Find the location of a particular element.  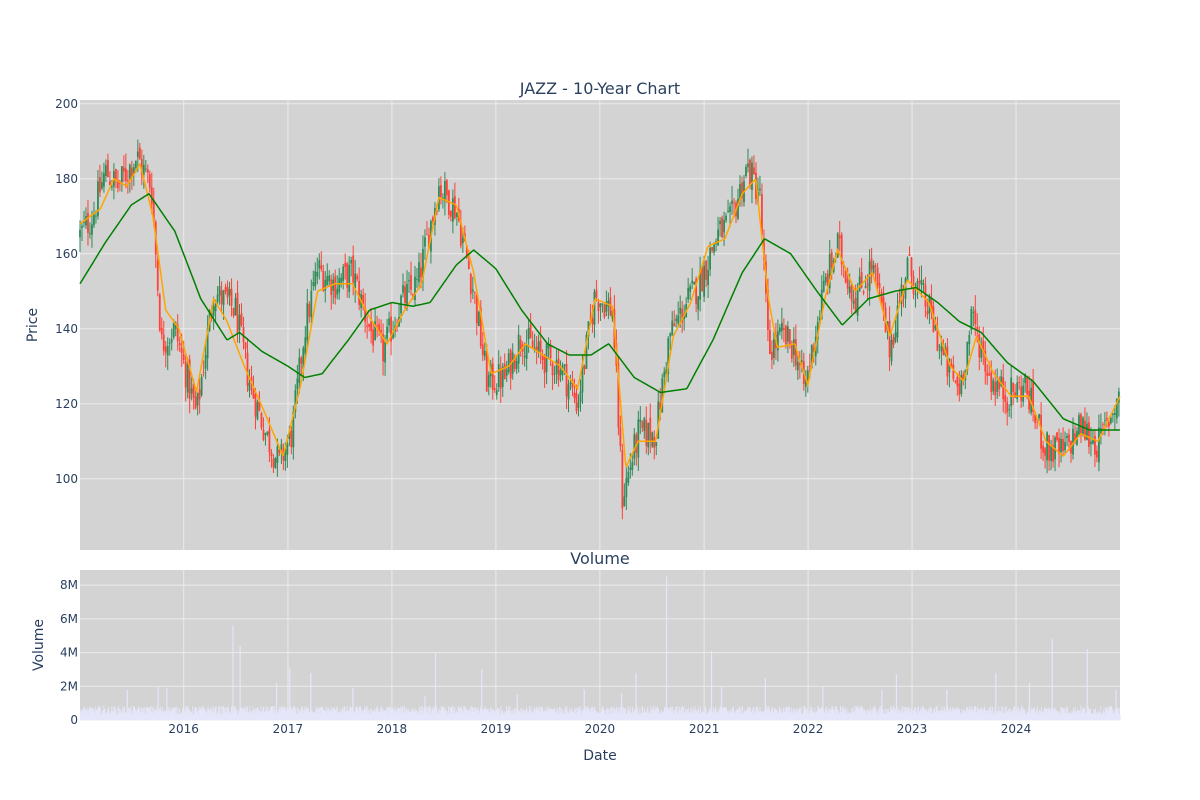

date-x-axis-label: Date is located at coordinates (599, 756).